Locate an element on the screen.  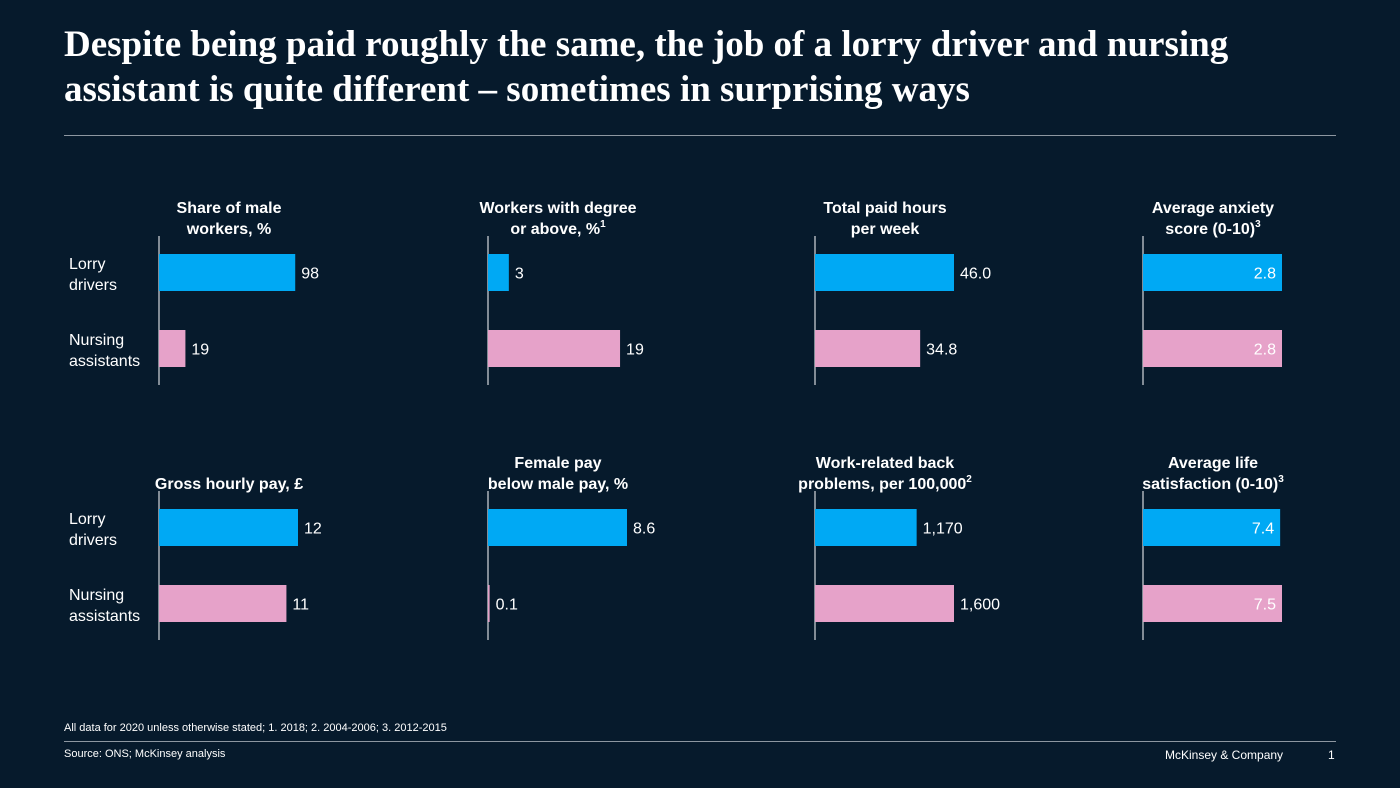
chart-panel-8: Average life satisfaction (0-10)3 7.4 7.5 is located at coordinates (1213, 547).